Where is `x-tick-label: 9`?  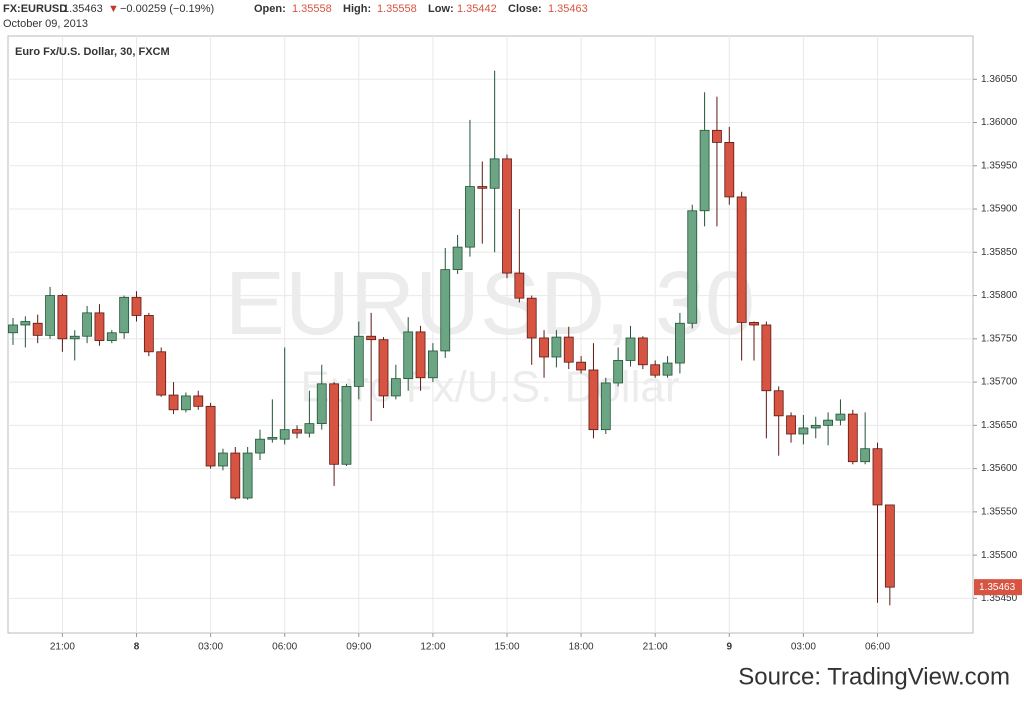
x-tick-label: 9 is located at coordinates (730, 647).